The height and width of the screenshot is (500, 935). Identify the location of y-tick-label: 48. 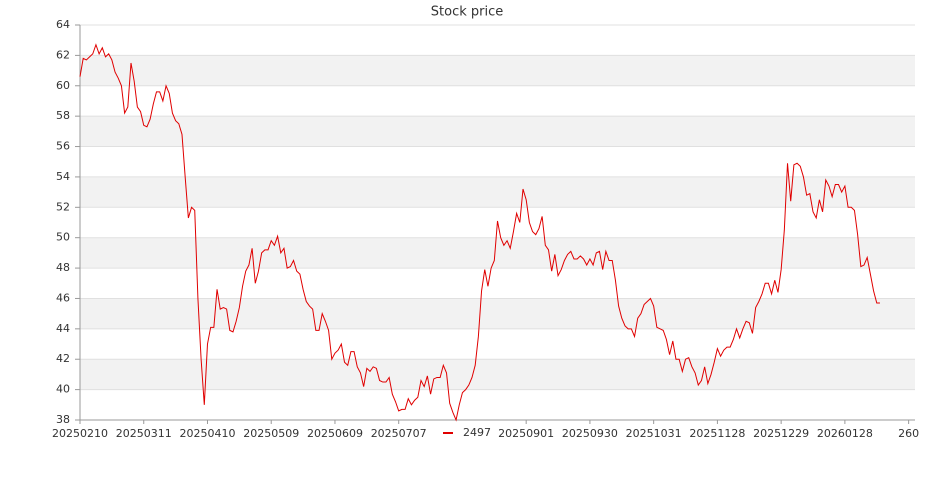
(63, 267).